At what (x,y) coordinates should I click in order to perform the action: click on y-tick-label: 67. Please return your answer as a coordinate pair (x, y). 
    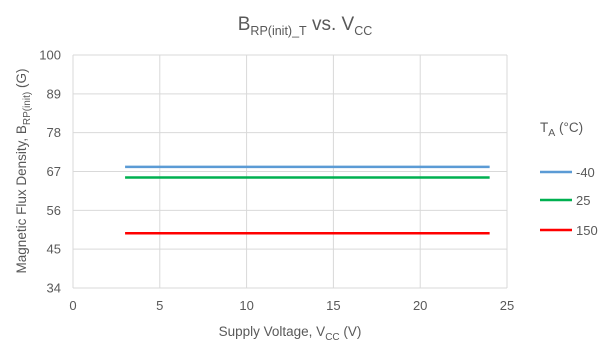
    Looking at the image, I should click on (54, 171).